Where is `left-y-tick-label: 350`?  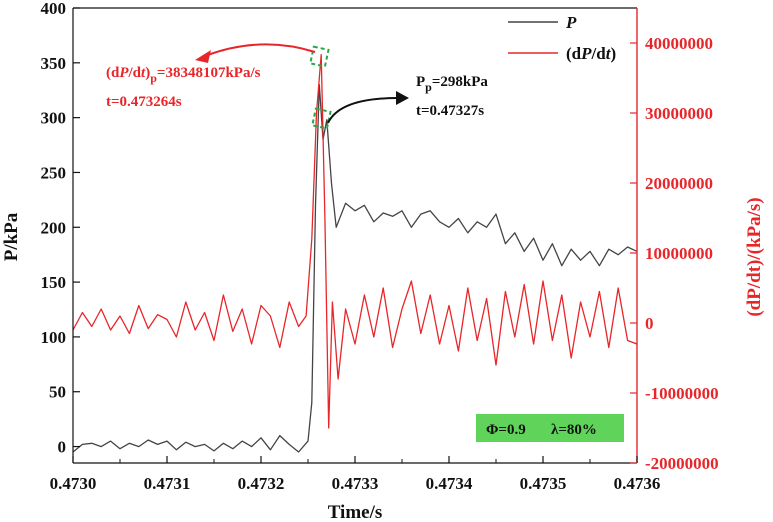 left-y-tick-label: 350 is located at coordinates (54, 63).